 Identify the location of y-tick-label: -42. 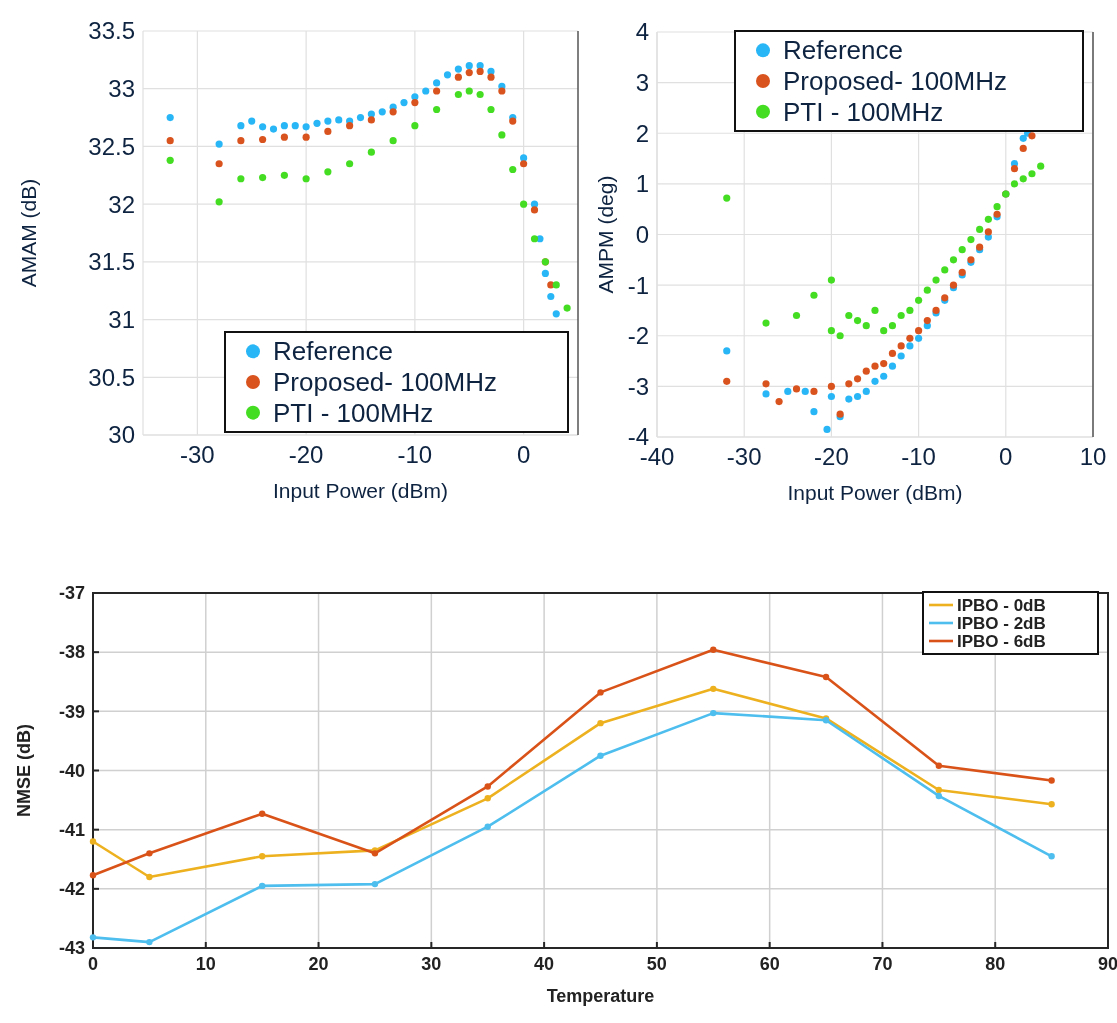
(71, 889).